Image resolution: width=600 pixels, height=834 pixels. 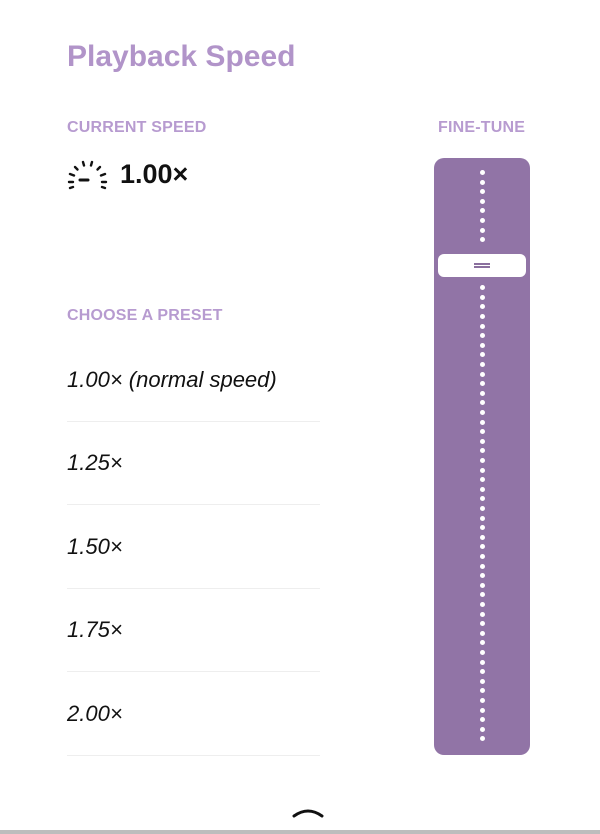 What do you see at coordinates (193, 630) in the screenshot?
I see `preset-option: 1.75×` at bounding box center [193, 630].